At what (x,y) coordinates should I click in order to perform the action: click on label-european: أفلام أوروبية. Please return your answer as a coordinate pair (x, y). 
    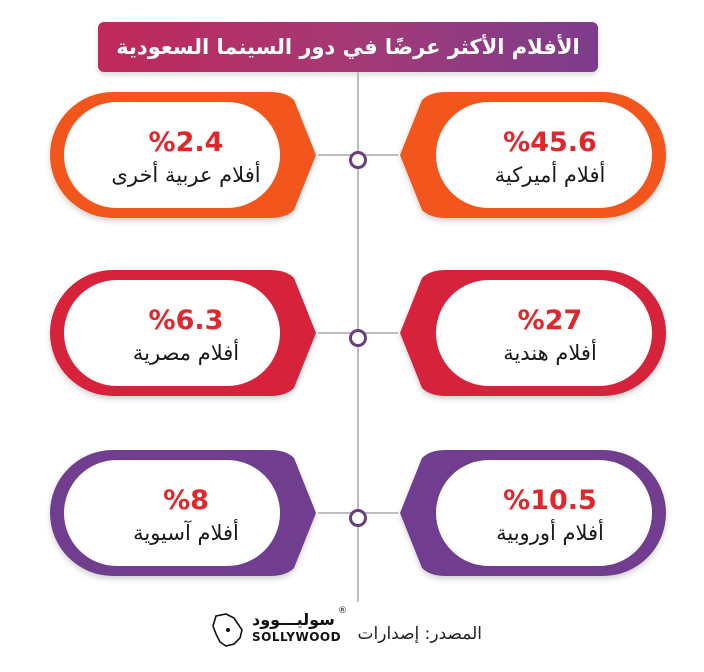
    Looking at the image, I should click on (550, 533).